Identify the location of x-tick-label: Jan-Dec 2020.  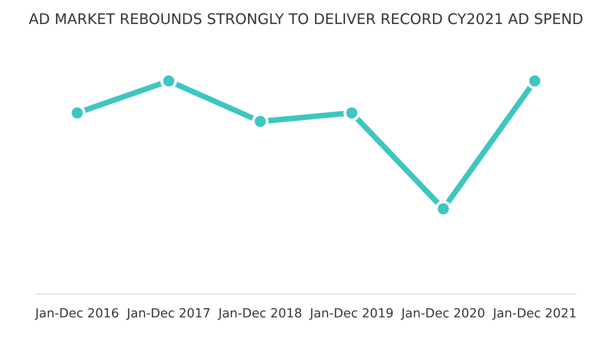
(442, 314).